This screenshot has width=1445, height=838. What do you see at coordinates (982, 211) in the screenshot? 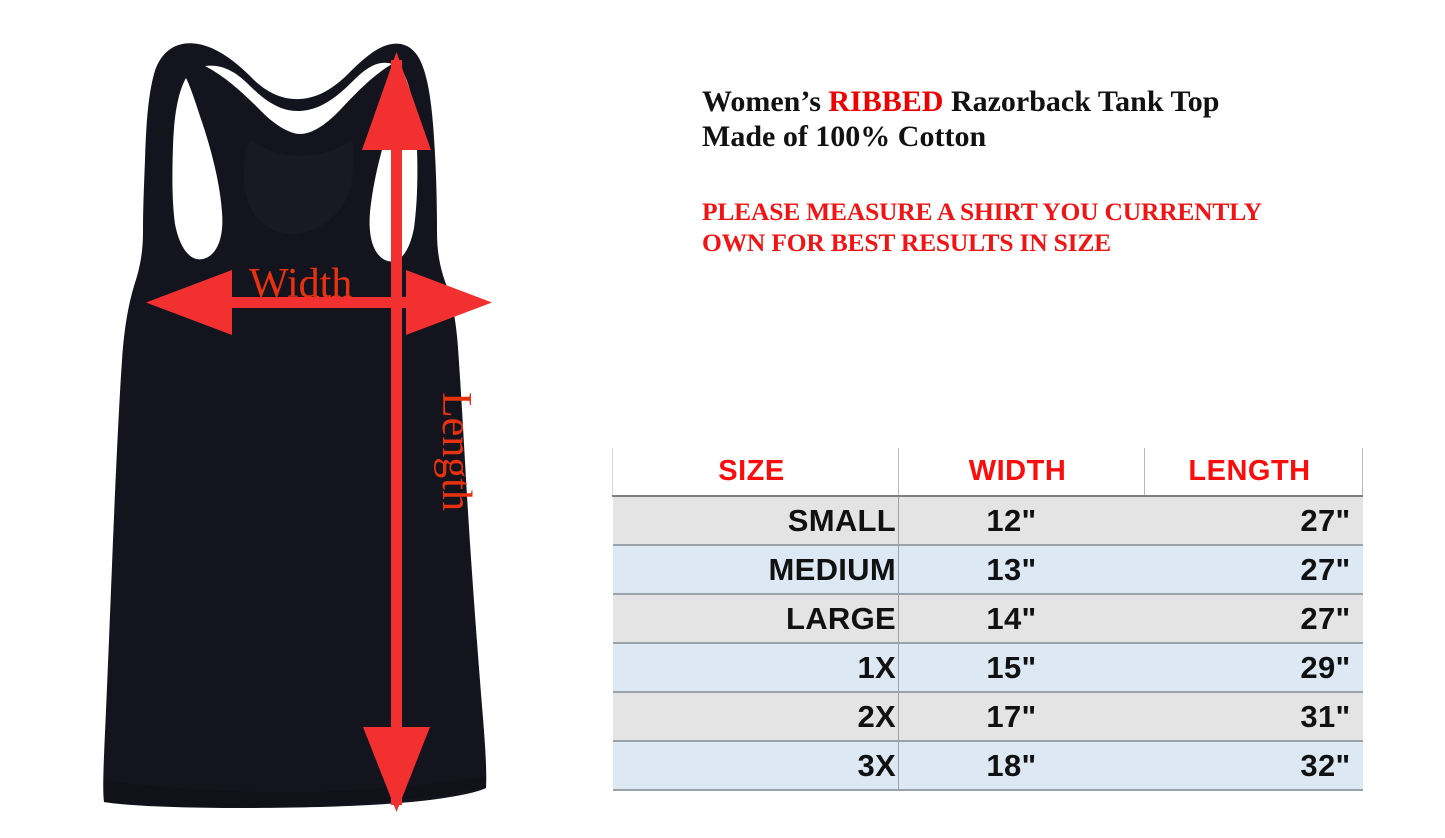
I see `measure-warning-line-1: PLEASE MEASURE A SHIRT YOU CURRENTLY` at bounding box center [982, 211].